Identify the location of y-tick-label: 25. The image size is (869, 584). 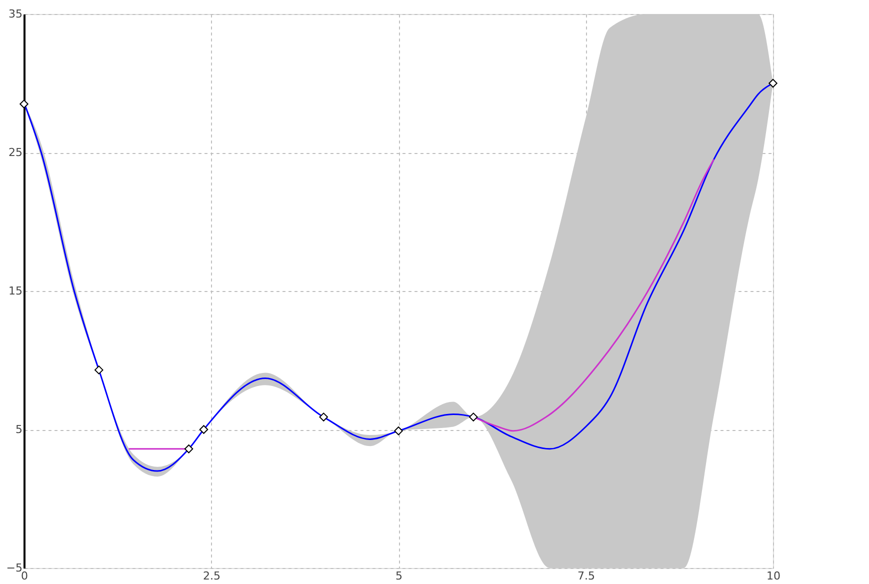
(15, 152).